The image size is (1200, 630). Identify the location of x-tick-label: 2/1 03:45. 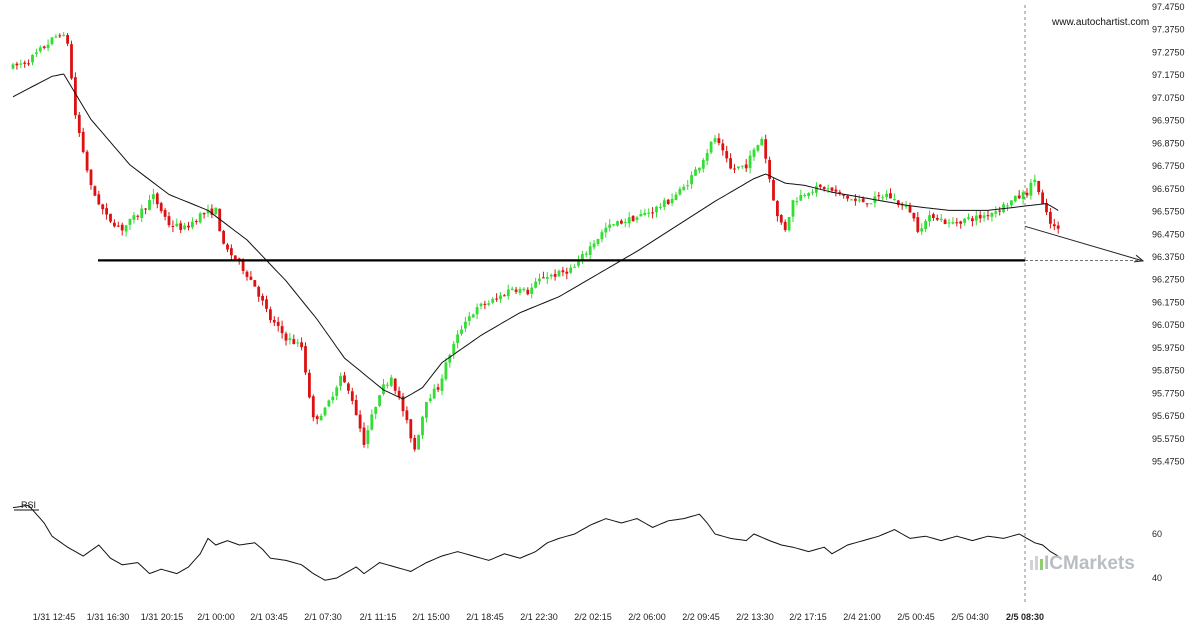
(269, 617).